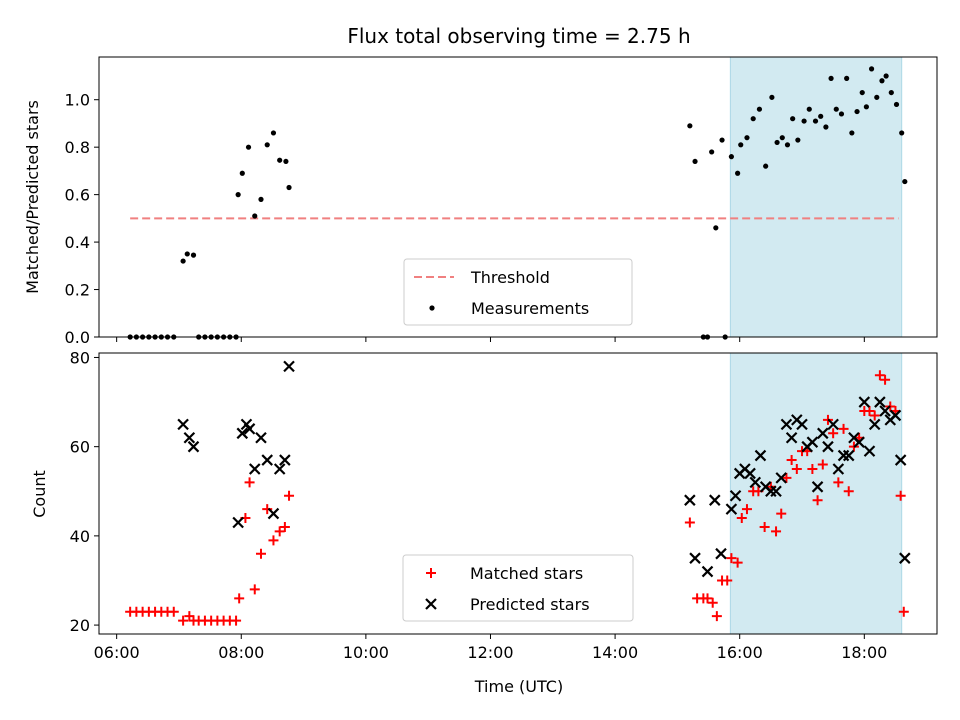 The width and height of the screenshot is (960, 720). I want to click on bottom-y-axis-label: Count, so click(39, 494).